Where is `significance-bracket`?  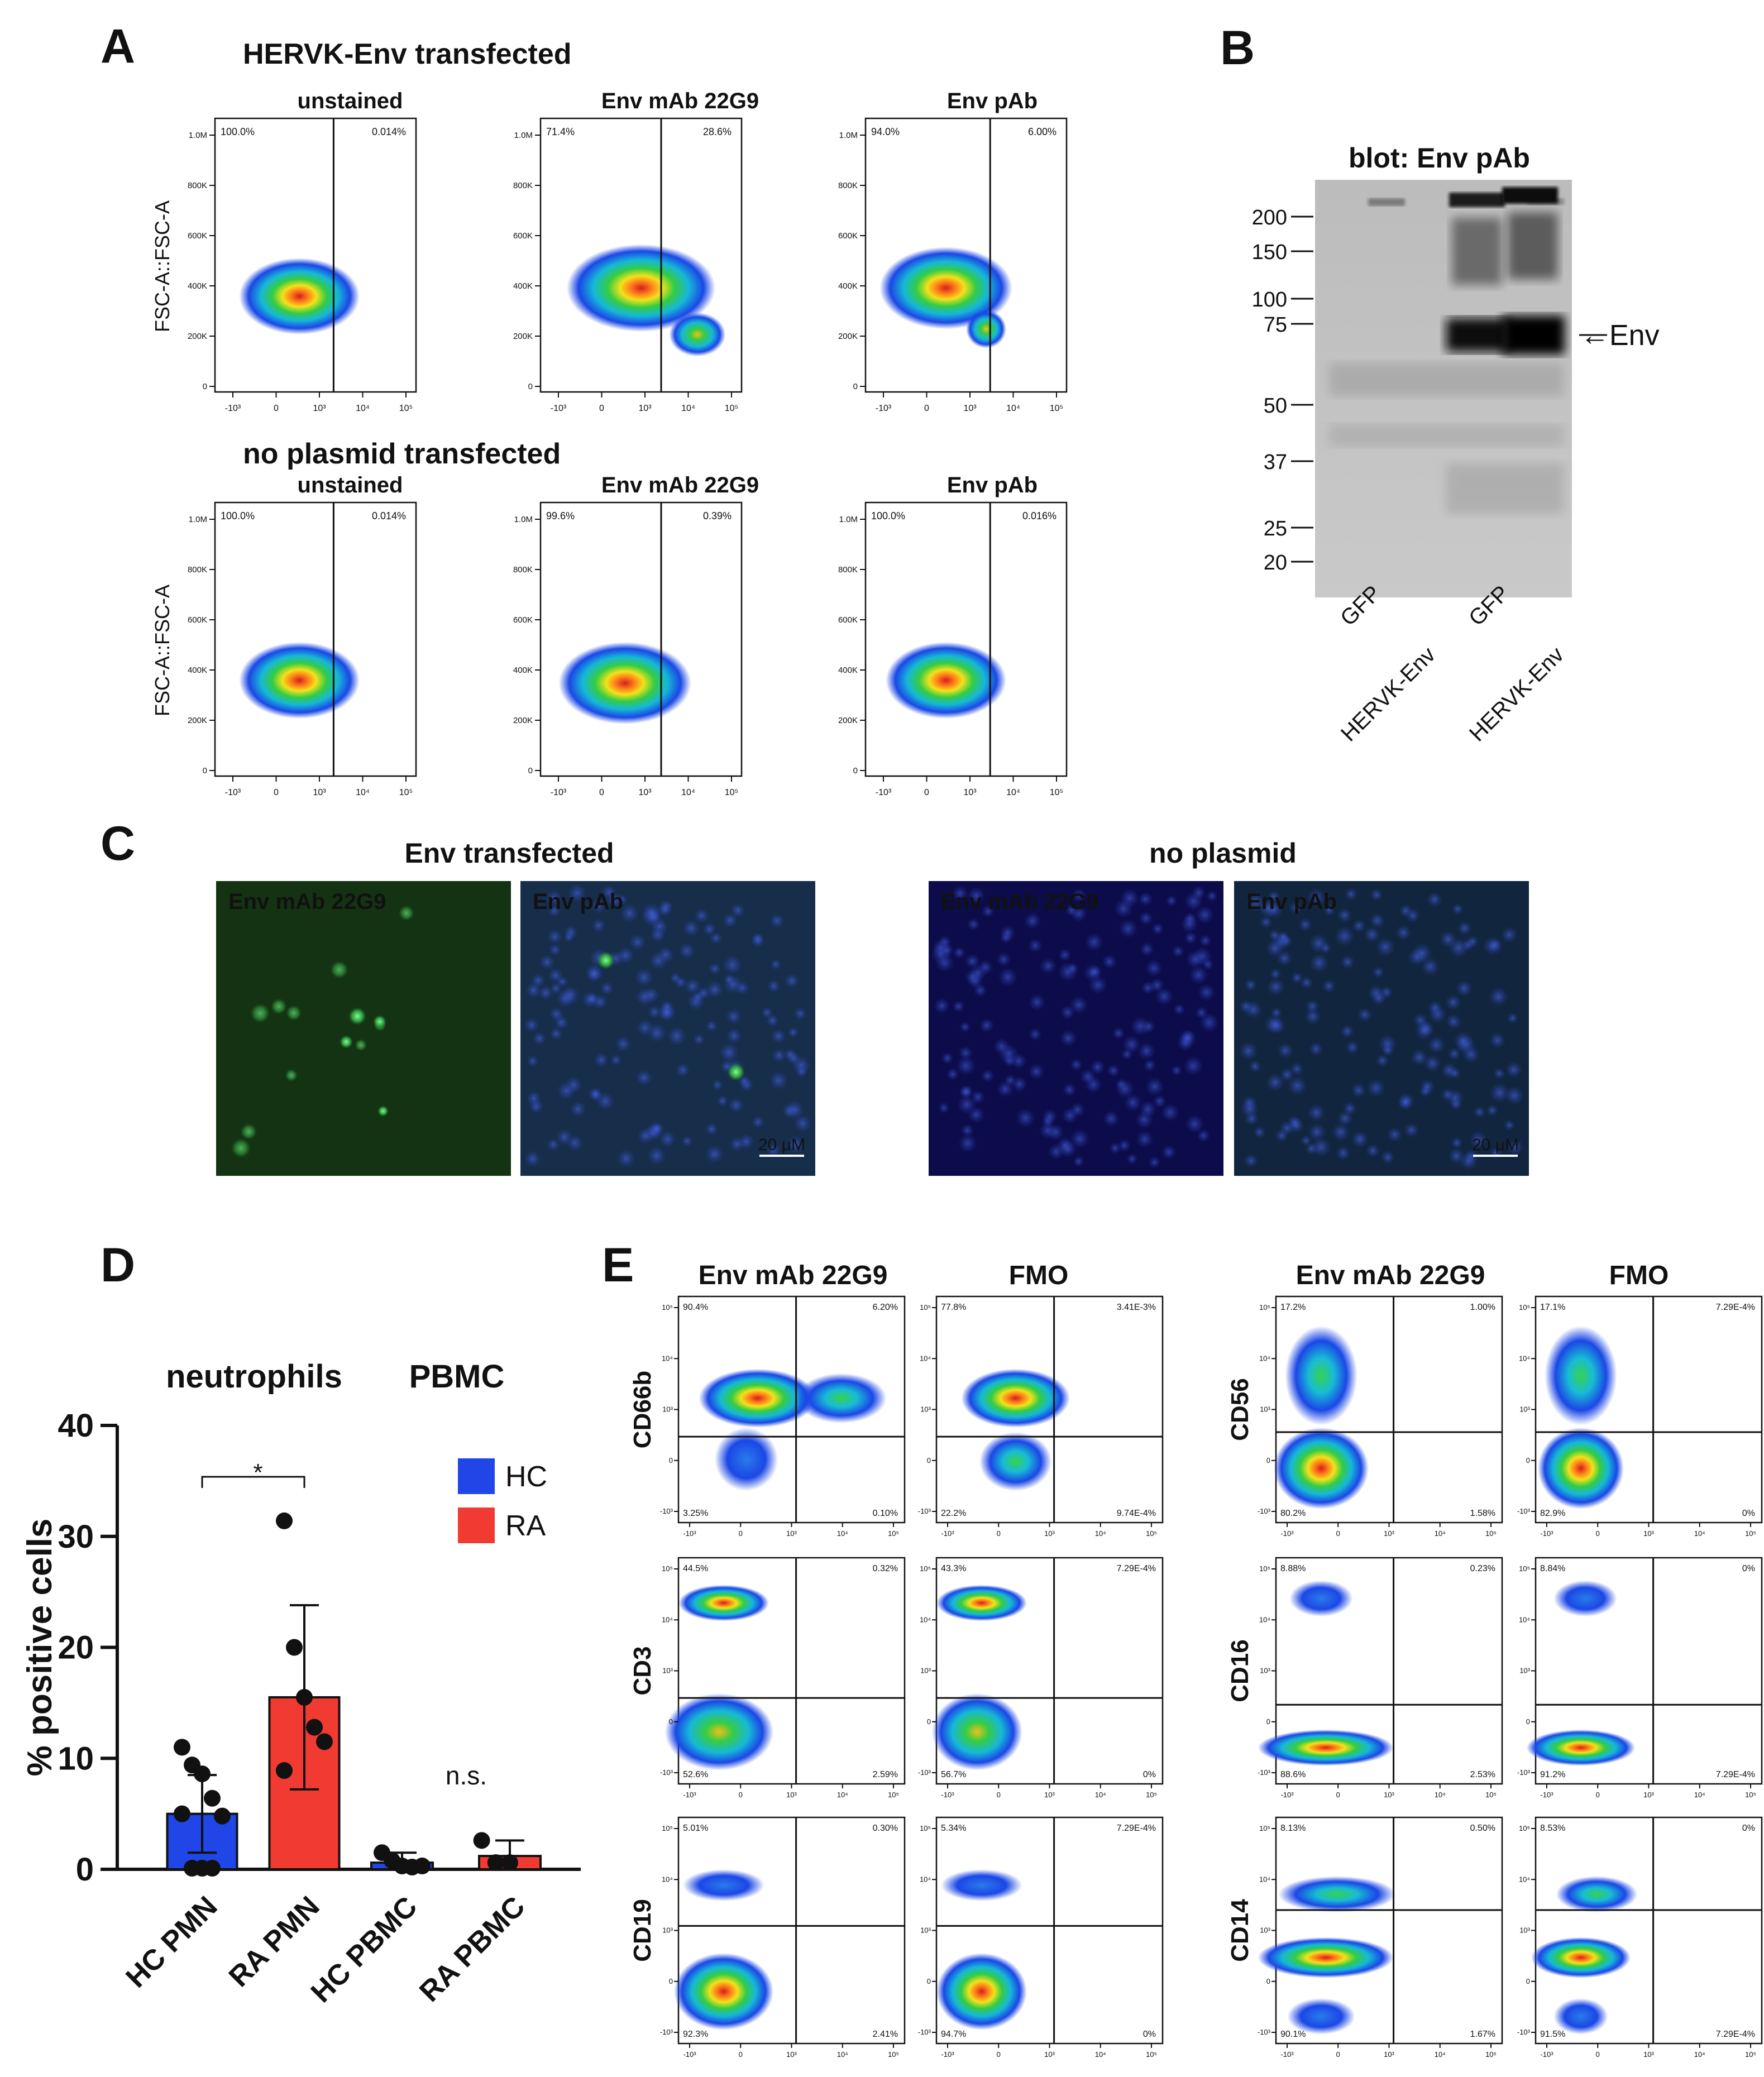 significance-bracket is located at coordinates (253, 1482).